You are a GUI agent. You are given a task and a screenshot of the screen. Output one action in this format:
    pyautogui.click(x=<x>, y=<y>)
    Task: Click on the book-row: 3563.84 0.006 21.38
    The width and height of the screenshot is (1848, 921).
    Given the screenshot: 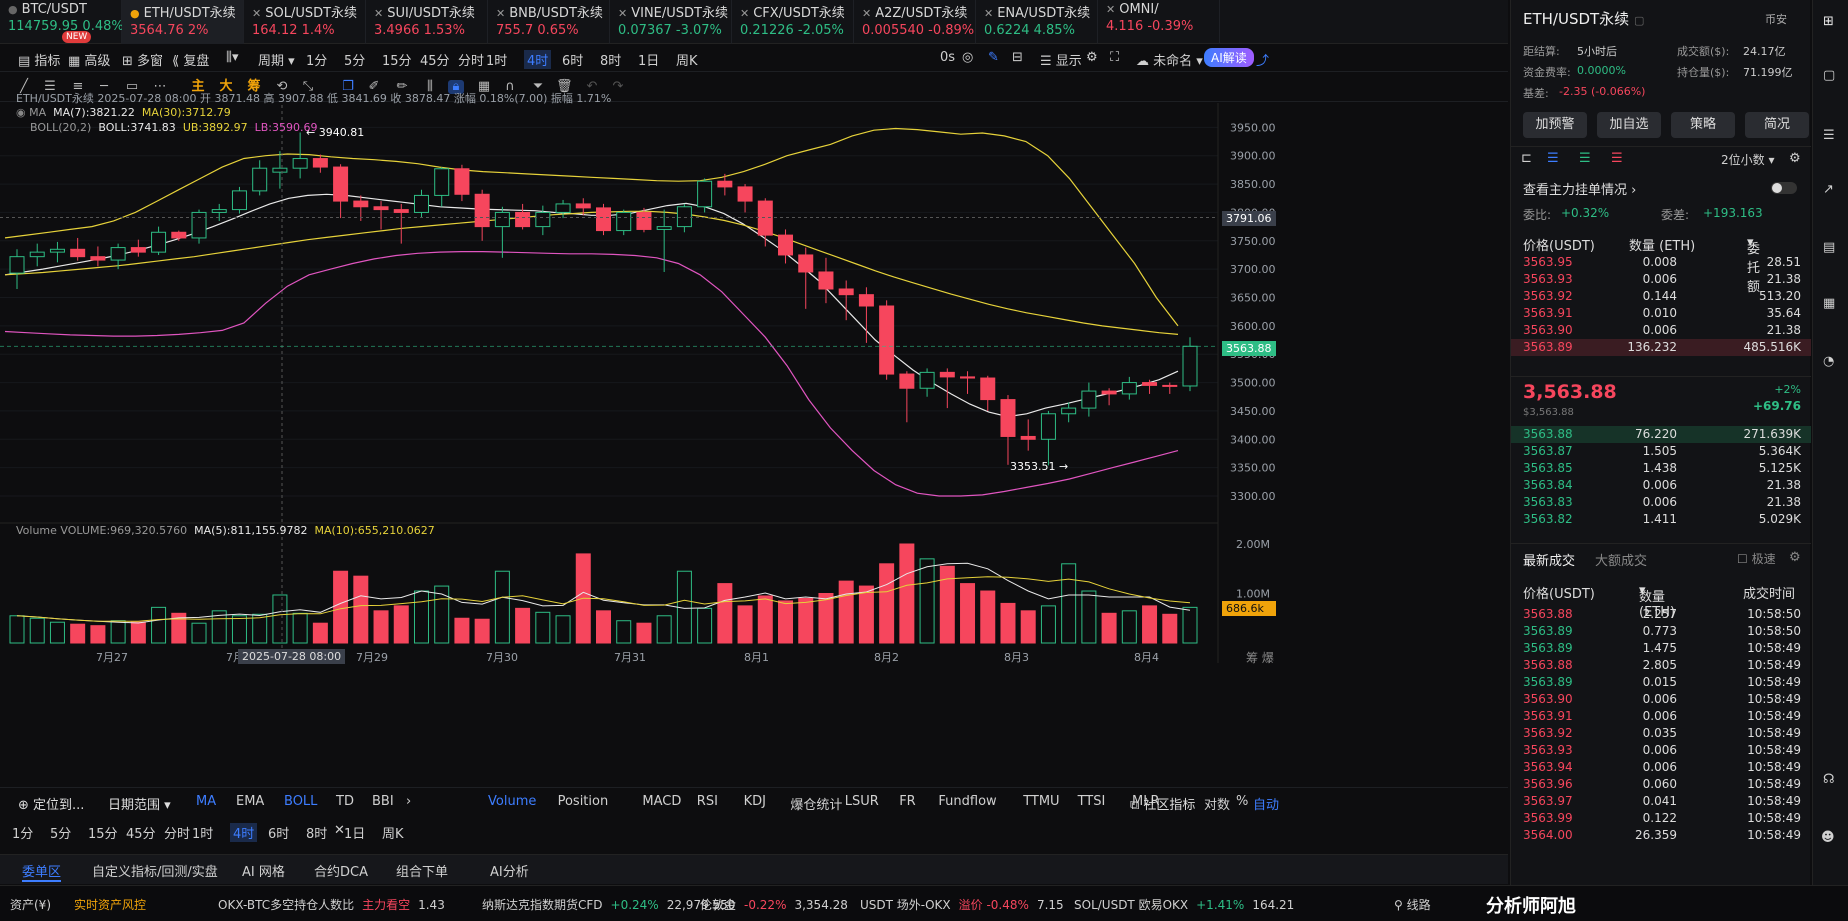 What is the action you would take?
    pyautogui.click(x=1661, y=485)
    